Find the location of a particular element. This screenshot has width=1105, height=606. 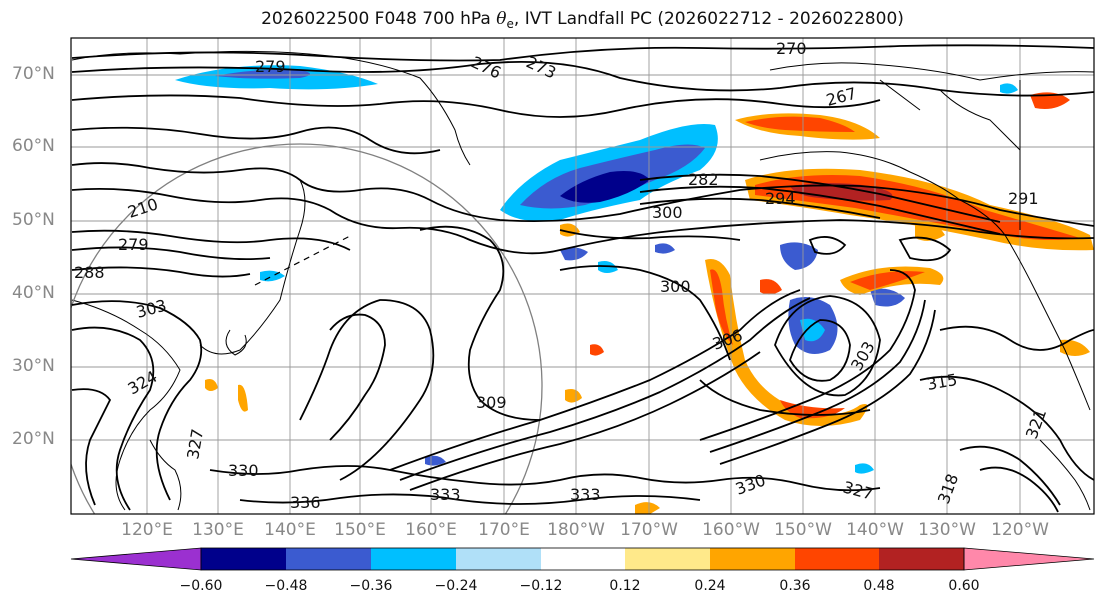

contour-label: 291 is located at coordinates (1023, 198).